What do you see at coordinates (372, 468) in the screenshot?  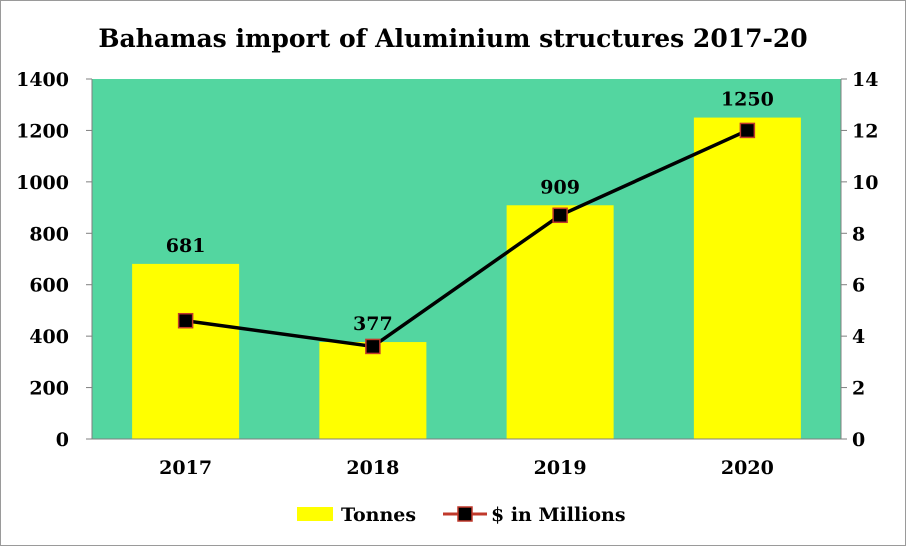 I see `x-tick-label: 2018` at bounding box center [372, 468].